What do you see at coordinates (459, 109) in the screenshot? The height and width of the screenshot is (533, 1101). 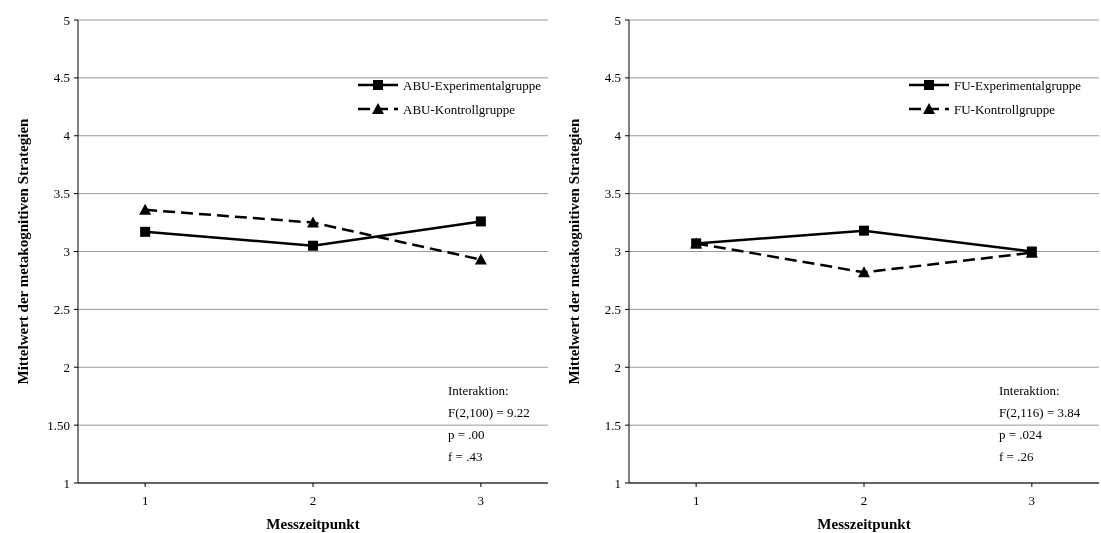 I see `legend-label: ABU-Kontrollgruppe` at bounding box center [459, 109].